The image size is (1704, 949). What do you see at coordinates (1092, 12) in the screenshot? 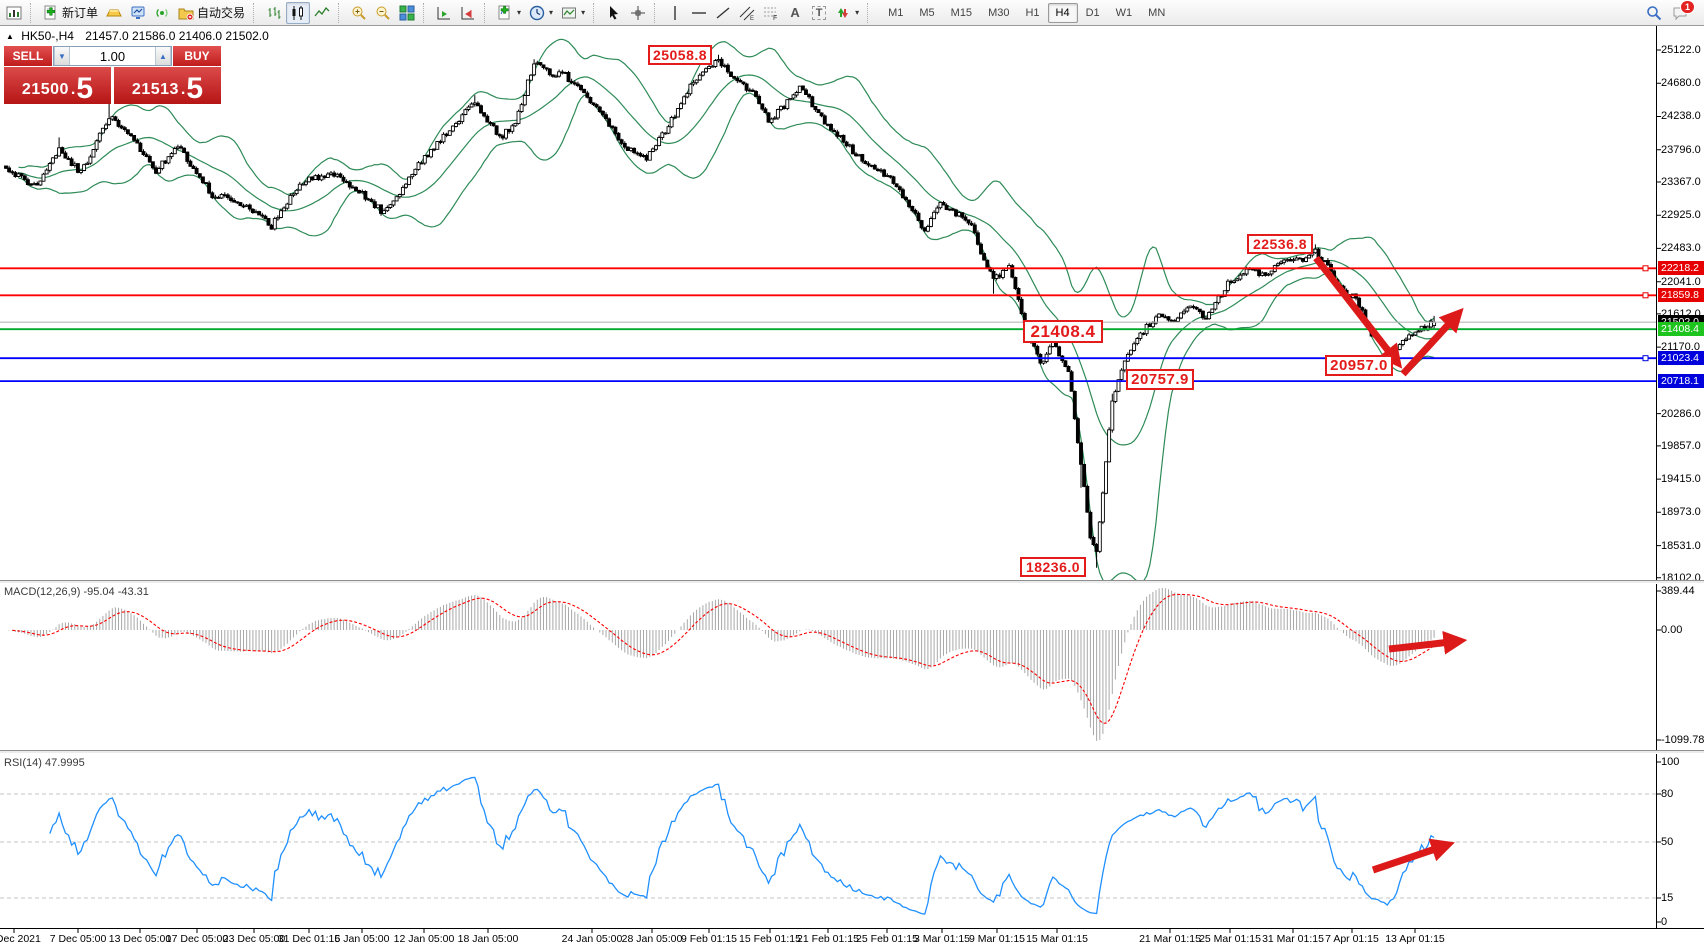
I see `tf-button-d1: D1` at bounding box center [1092, 12].